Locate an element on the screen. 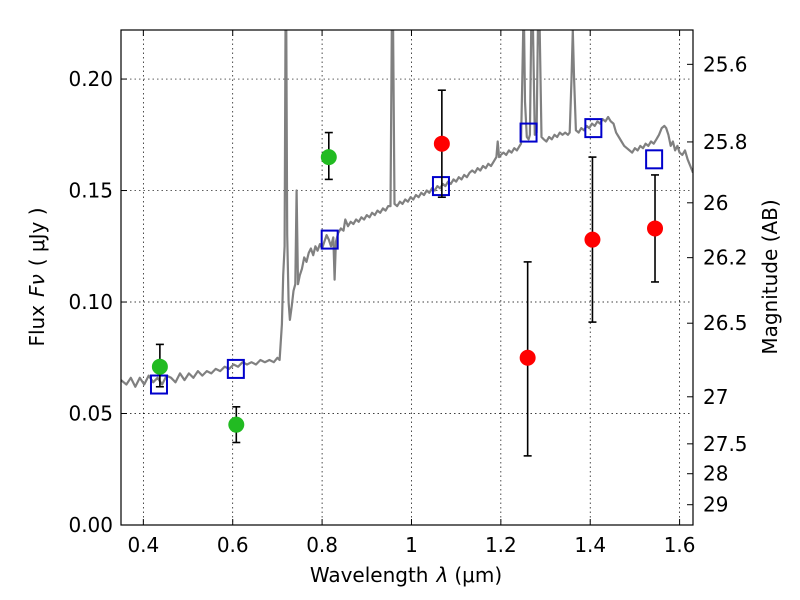  y2-axis-title: Magnitude (AB) is located at coordinates (770, 276).